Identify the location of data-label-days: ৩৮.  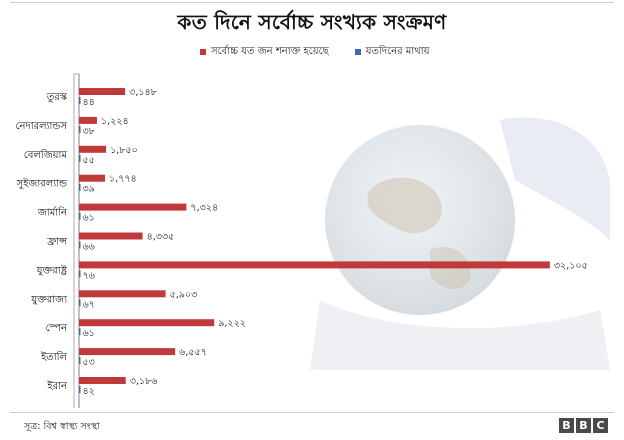
(89, 131).